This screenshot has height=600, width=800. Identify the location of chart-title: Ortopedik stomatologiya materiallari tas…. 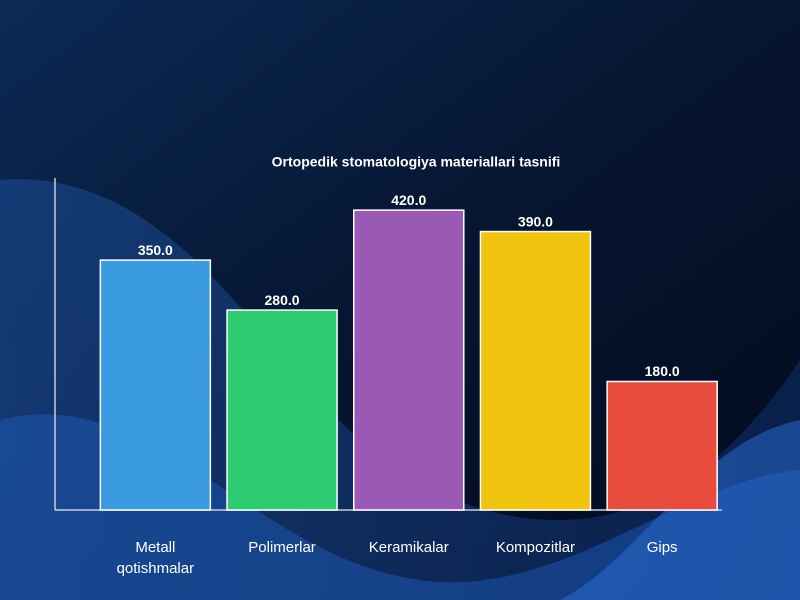
(416, 162).